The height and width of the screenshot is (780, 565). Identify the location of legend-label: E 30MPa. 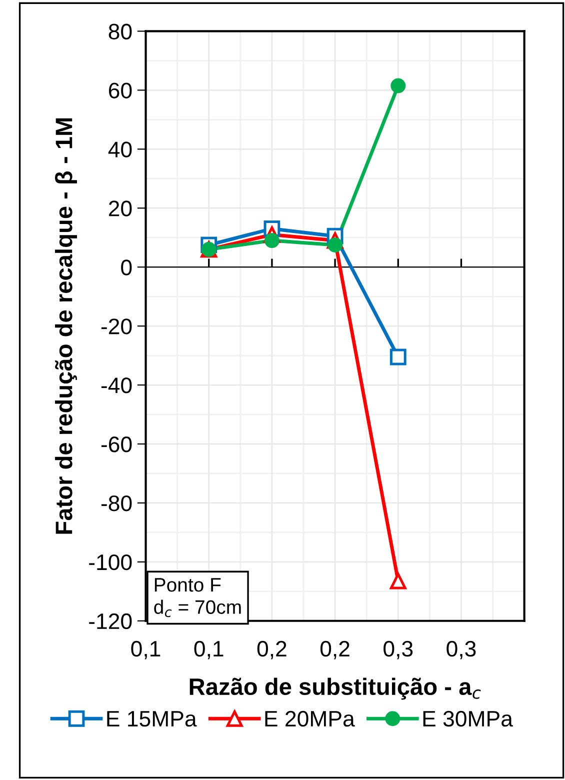
(468, 718).